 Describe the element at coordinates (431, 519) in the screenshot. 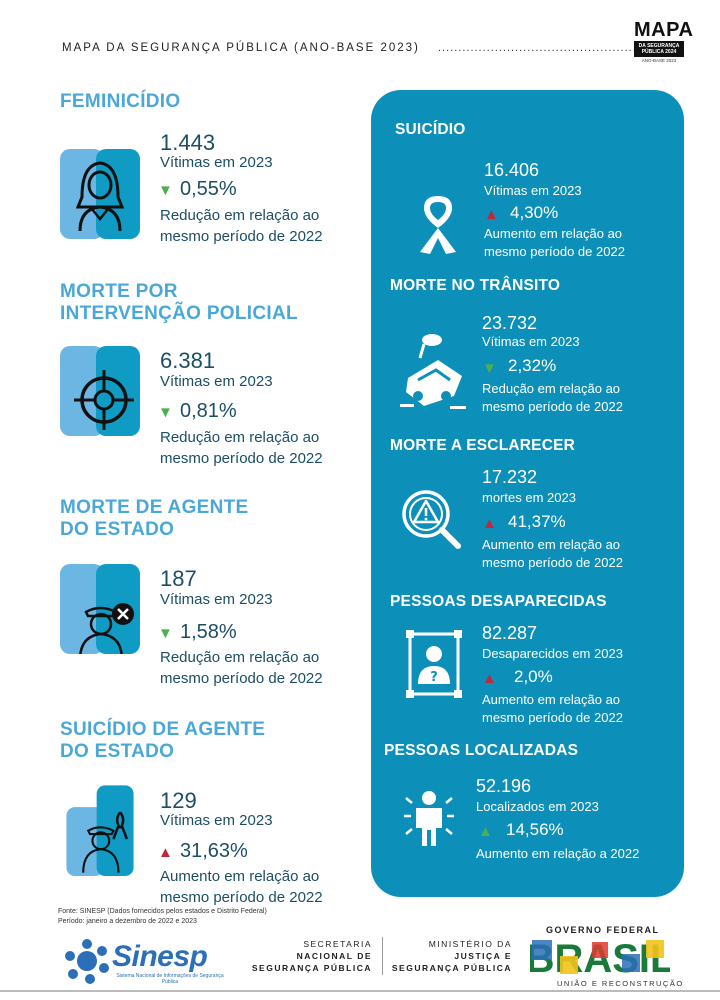

I see `magnifier-warning-icon` at that location.